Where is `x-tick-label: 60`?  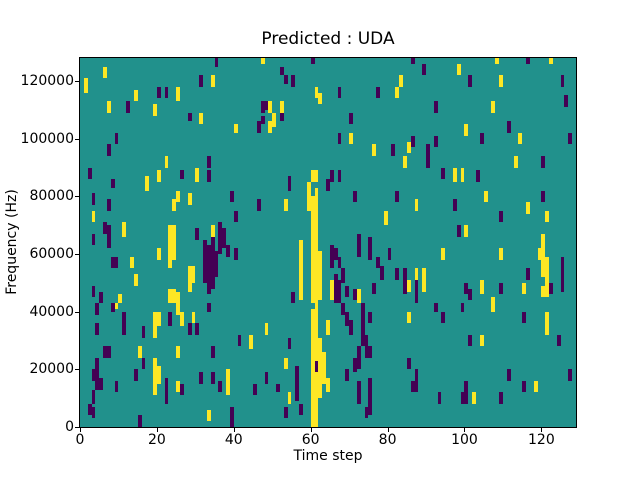 x-tick-label: 60 is located at coordinates (310, 440).